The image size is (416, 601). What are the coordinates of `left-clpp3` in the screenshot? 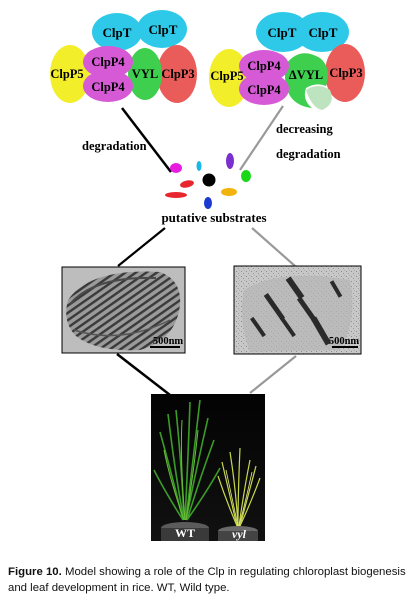 It's located at (177, 74).